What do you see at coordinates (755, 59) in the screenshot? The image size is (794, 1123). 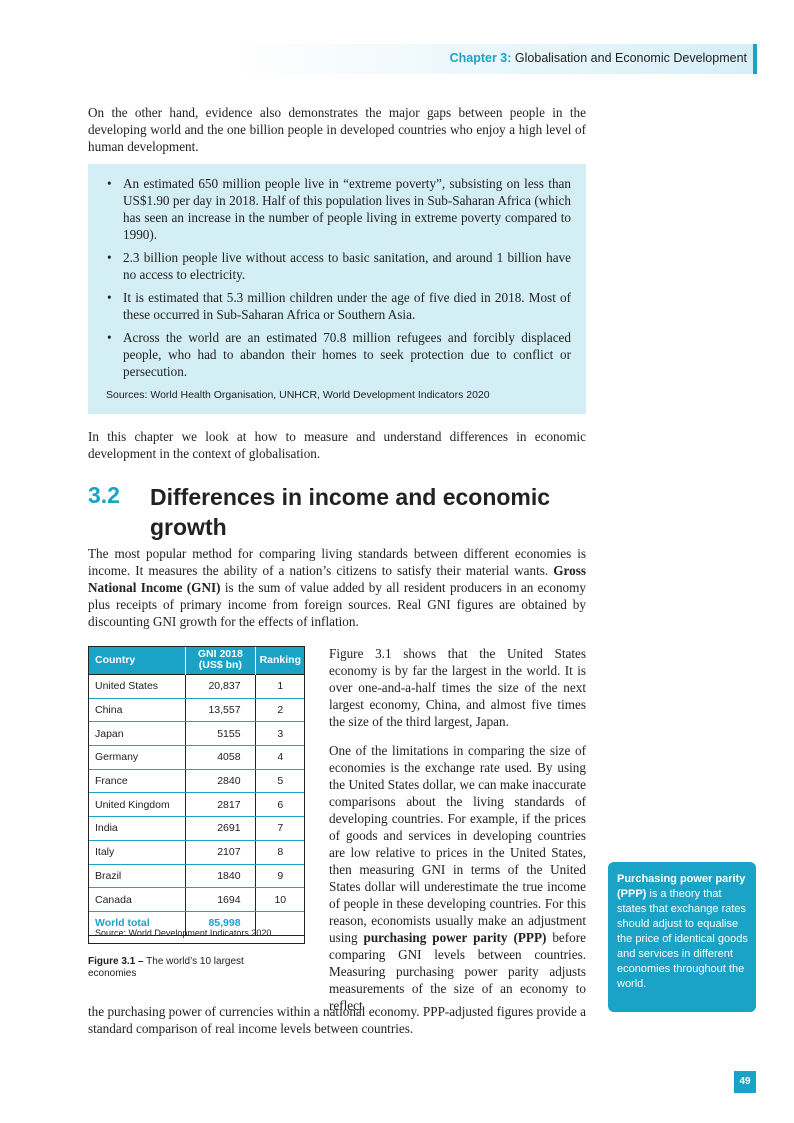 I see `header-accent-bar` at bounding box center [755, 59].